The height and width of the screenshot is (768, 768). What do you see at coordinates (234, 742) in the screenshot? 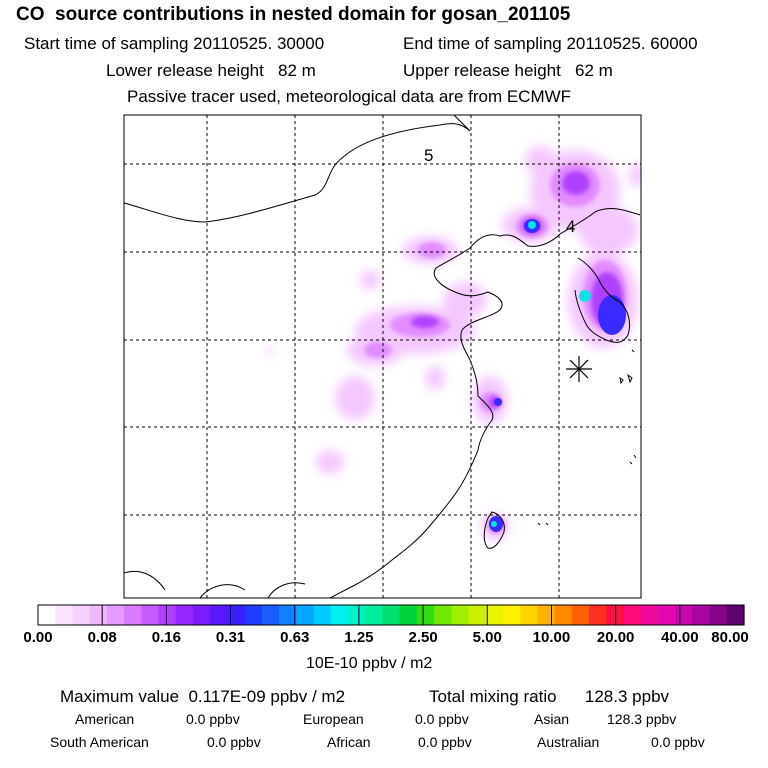
I see `source-south-american-value: 0.0 ppbv` at bounding box center [234, 742].